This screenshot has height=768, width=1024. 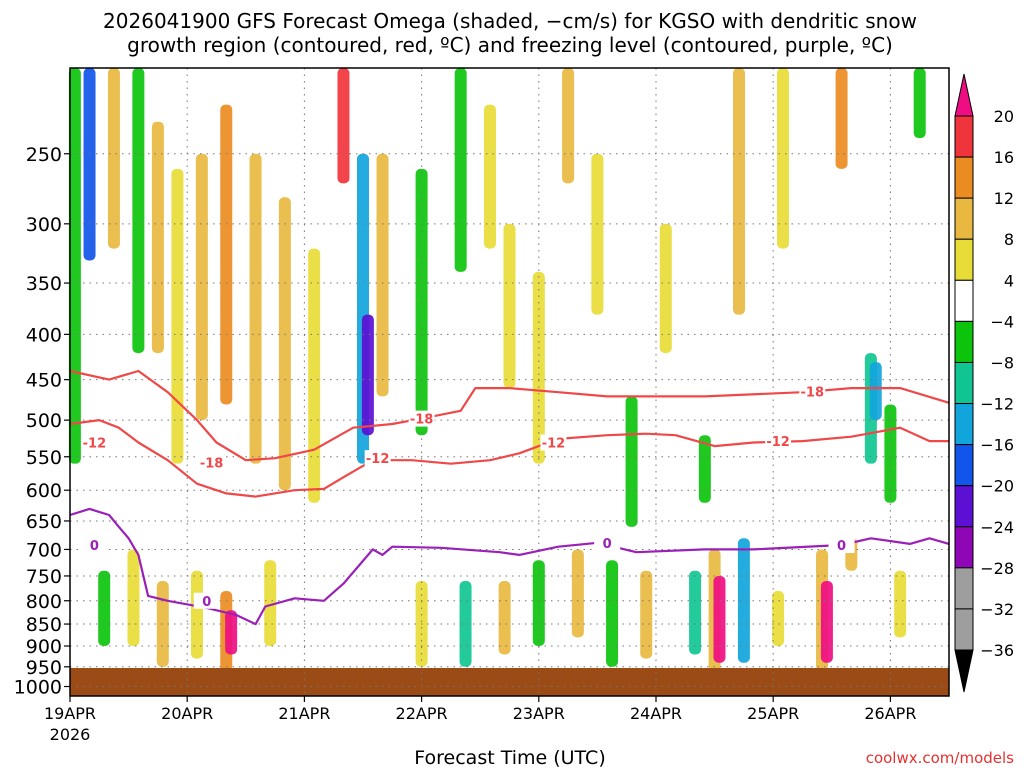 I want to click on y-tick-label: 600, so click(x=44, y=491).